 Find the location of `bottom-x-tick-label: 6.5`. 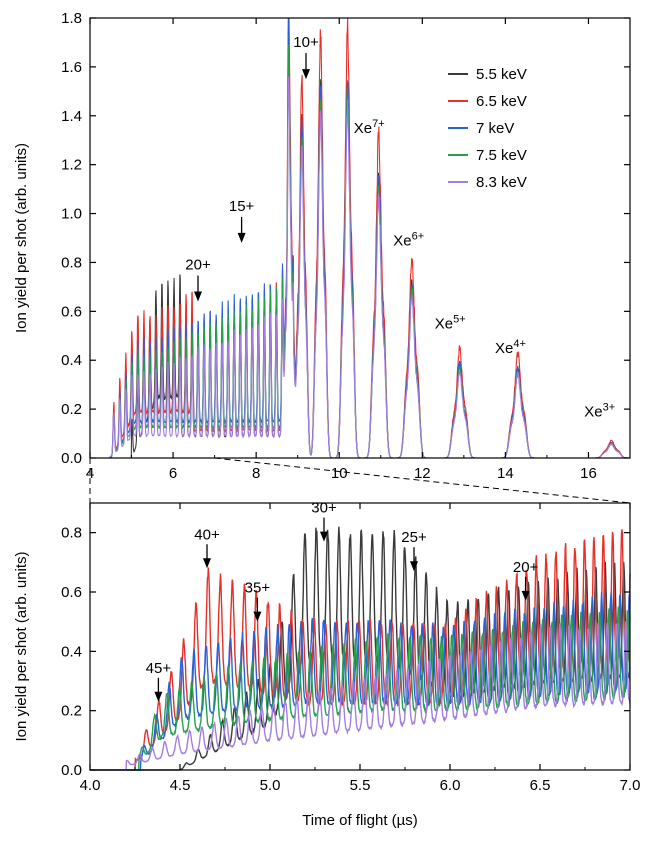

bottom-x-tick-label: 6.5 is located at coordinates (540, 785).